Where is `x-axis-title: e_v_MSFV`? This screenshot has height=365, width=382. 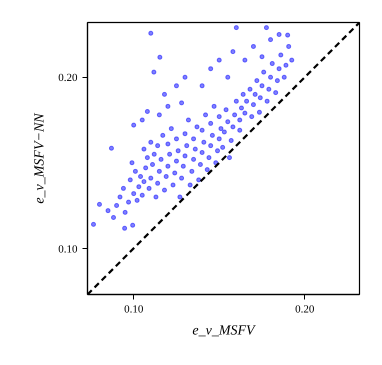
x-axis-title: e_v_MSFV is located at coordinates (224, 331).